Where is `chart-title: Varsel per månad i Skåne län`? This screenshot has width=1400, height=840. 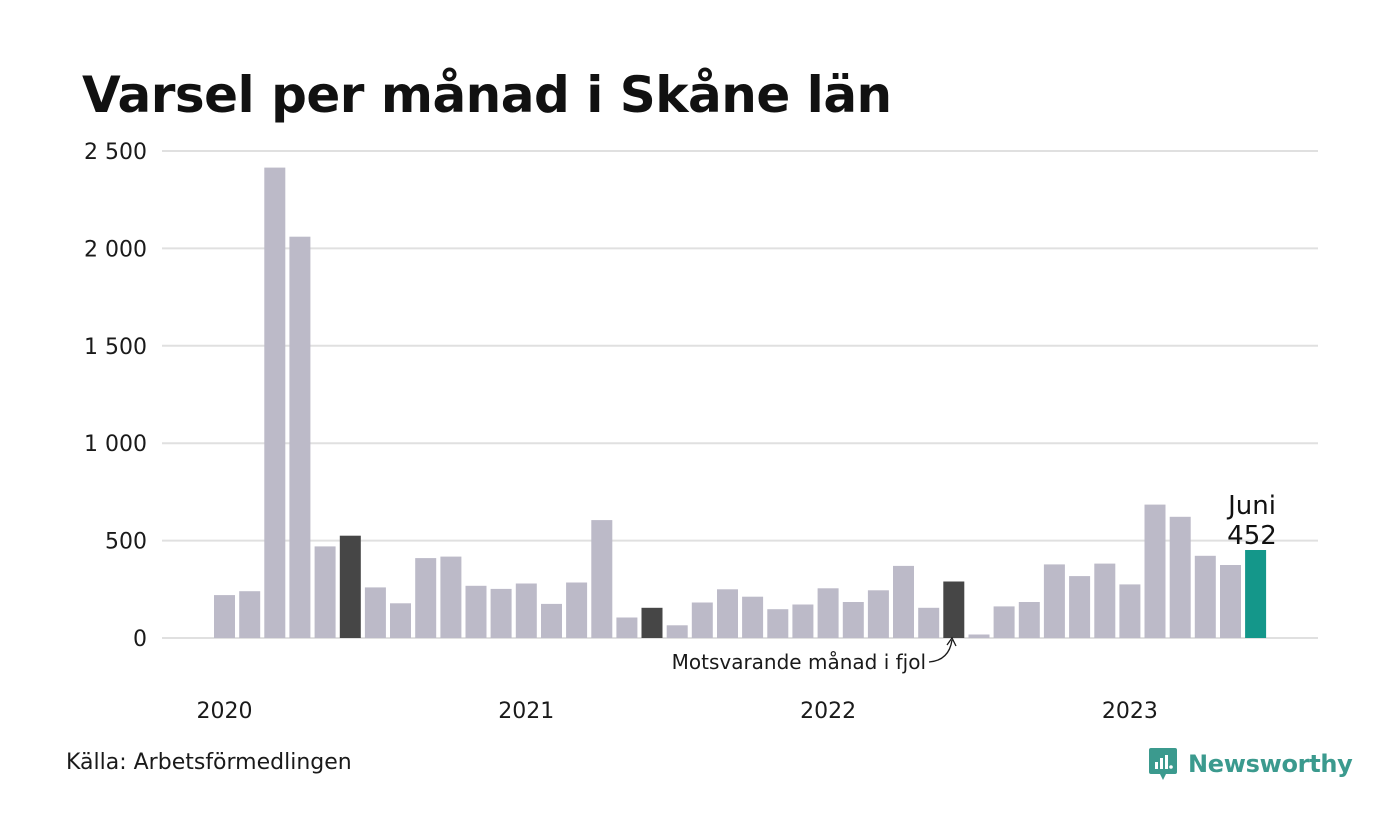 chart-title: Varsel per månad i Skåne län is located at coordinates (487, 95).